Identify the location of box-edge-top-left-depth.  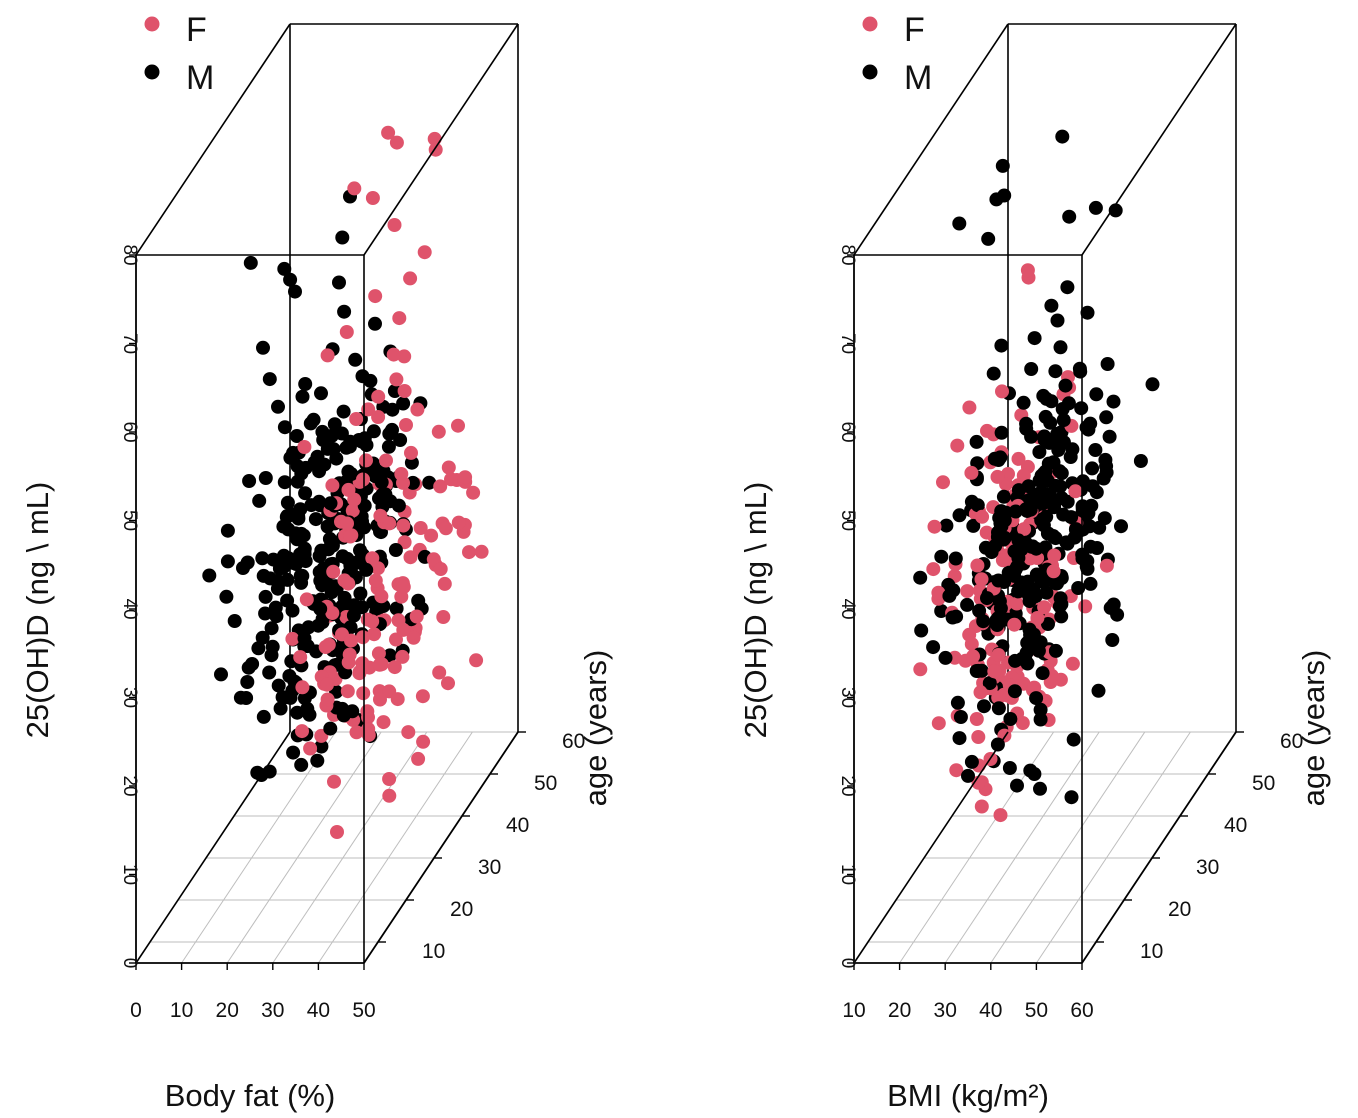
(931, 139).